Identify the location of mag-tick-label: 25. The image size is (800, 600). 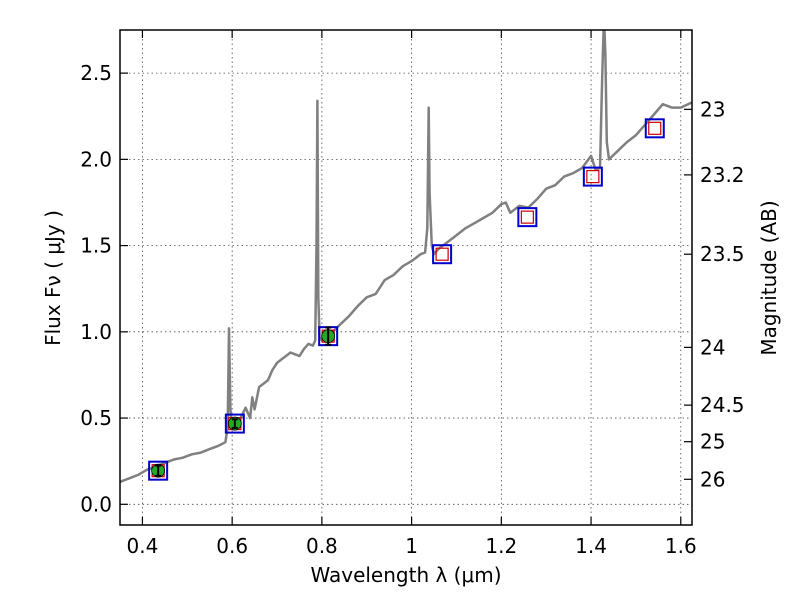
(712, 442).